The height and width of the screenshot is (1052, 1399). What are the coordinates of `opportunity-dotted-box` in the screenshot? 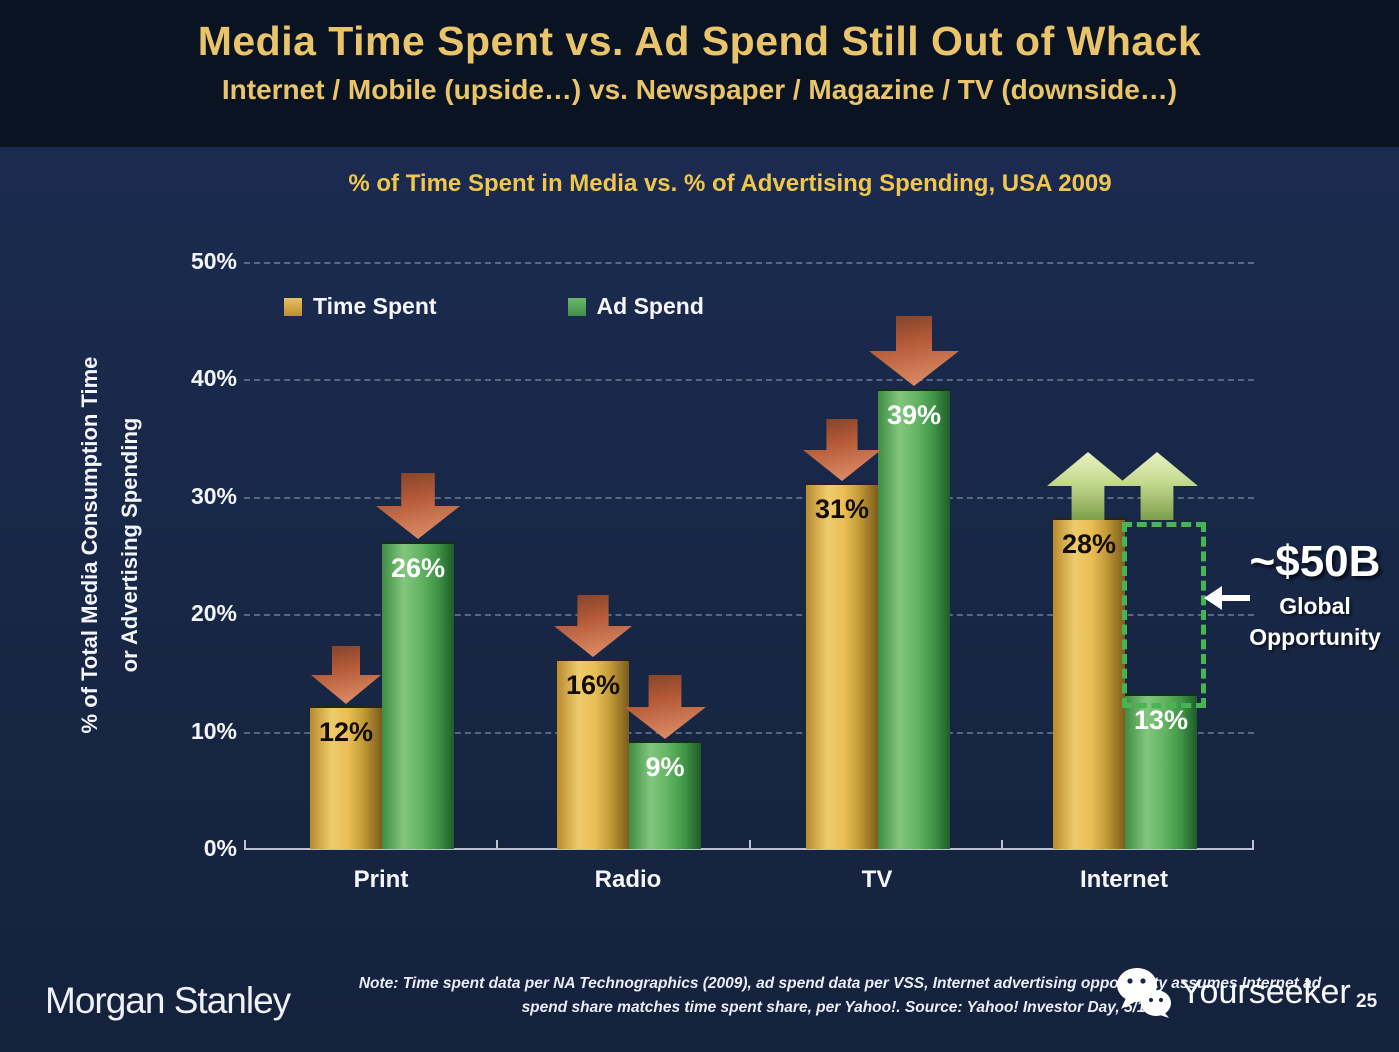 It's located at (1164, 615).